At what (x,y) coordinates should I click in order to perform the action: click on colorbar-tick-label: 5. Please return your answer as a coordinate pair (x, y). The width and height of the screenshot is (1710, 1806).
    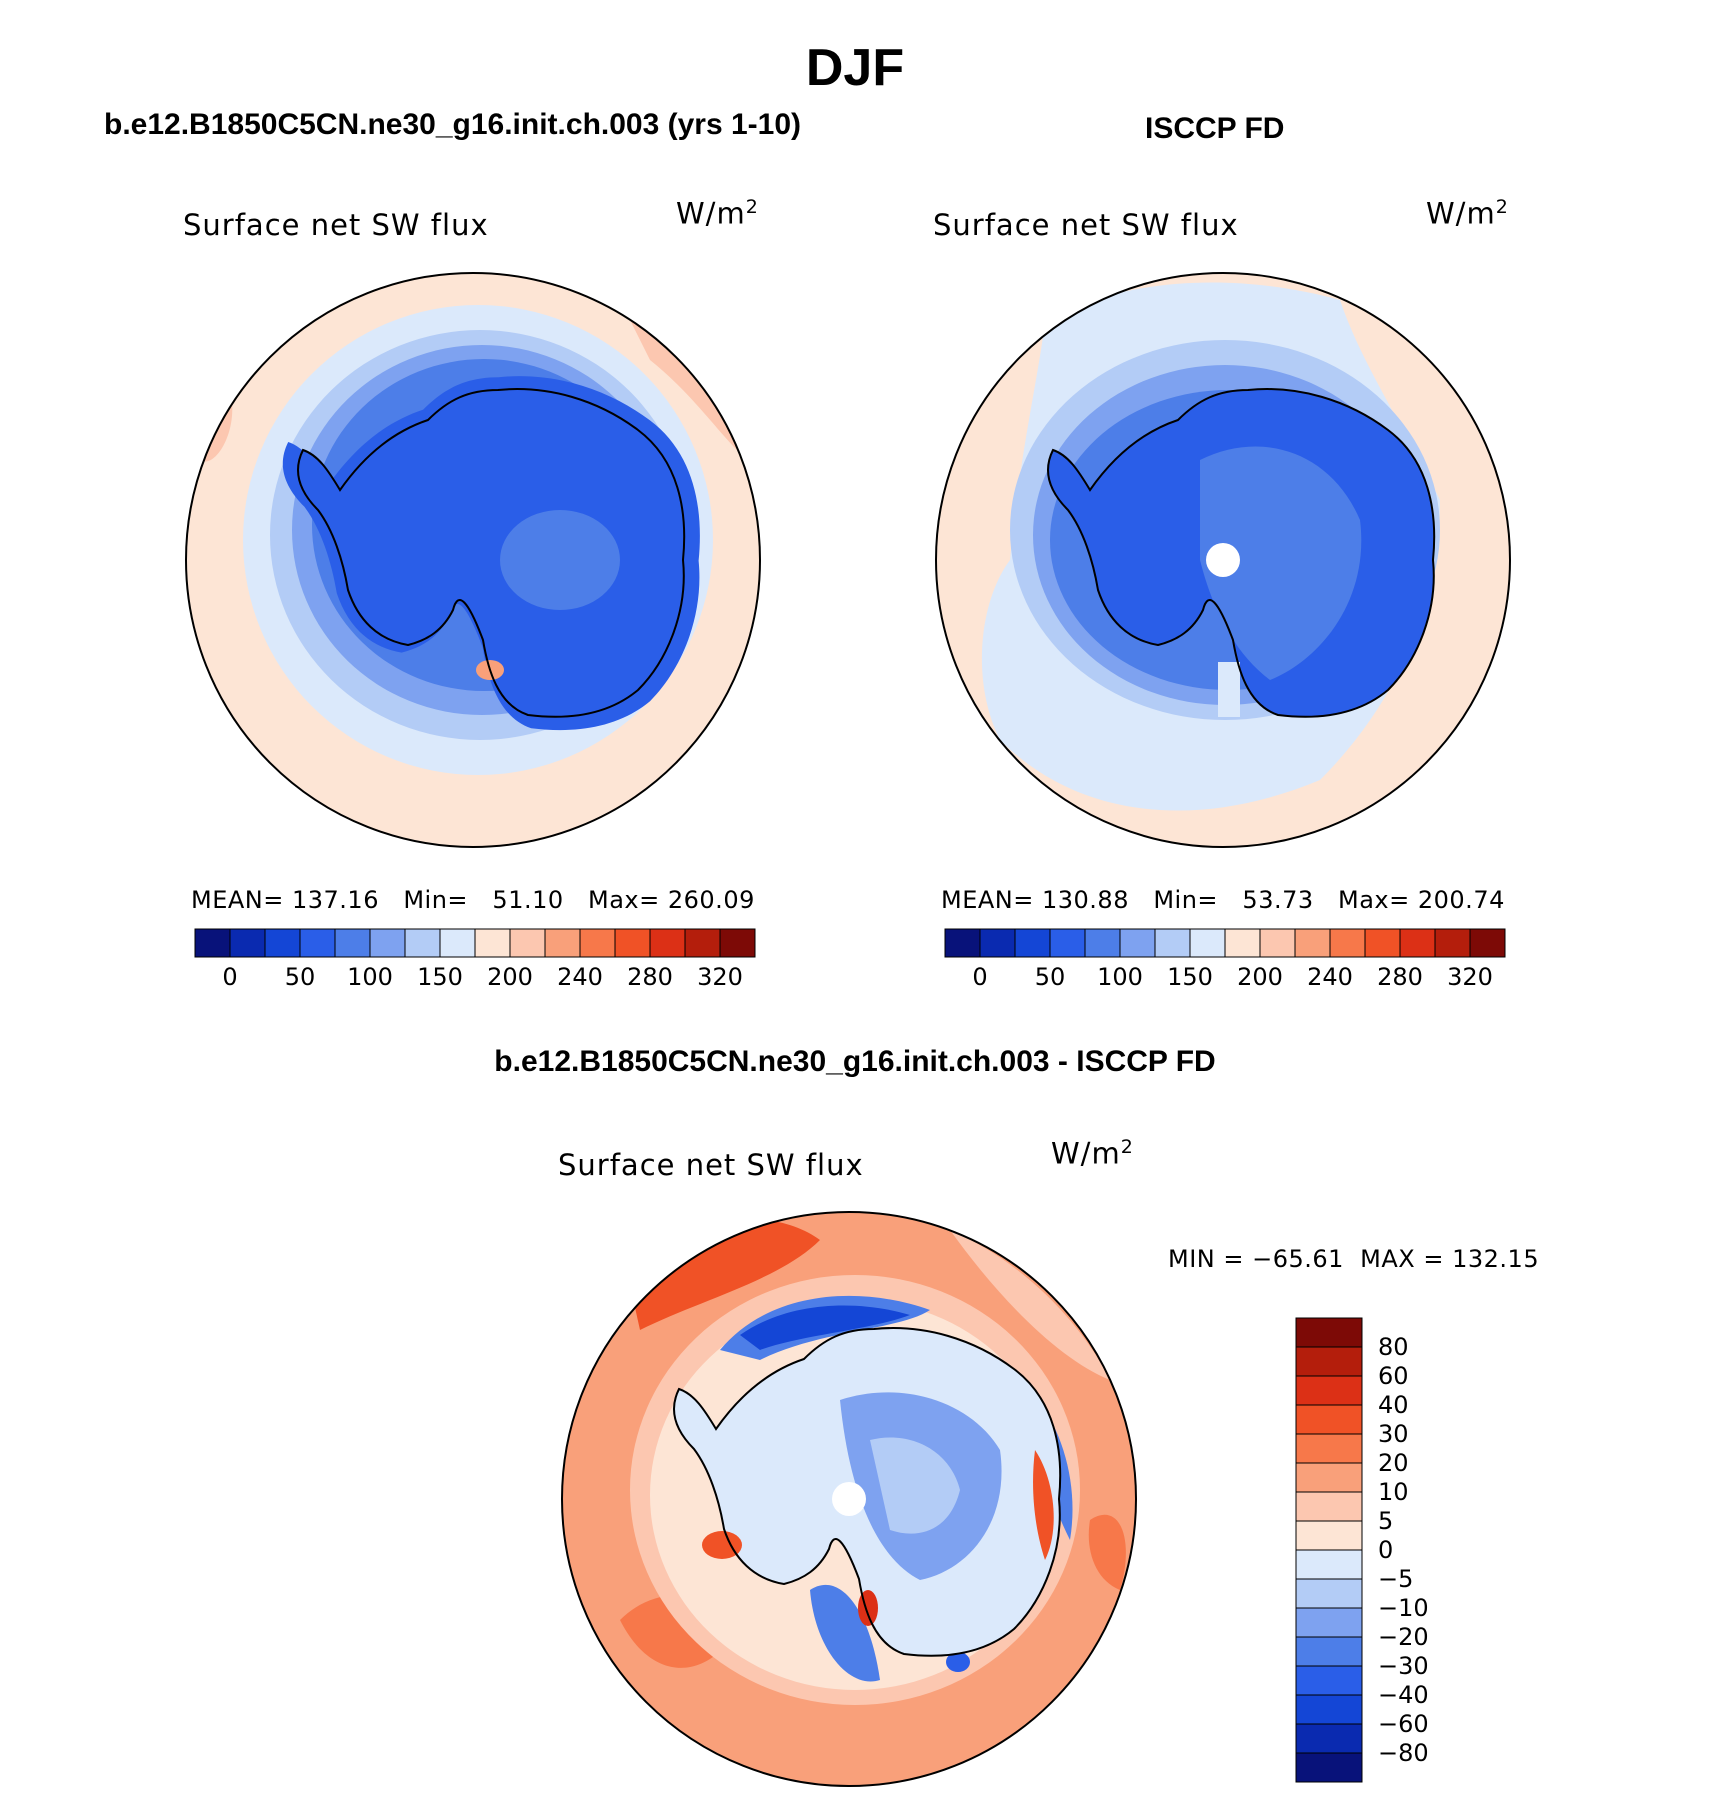
    Looking at the image, I should click on (1386, 1521).